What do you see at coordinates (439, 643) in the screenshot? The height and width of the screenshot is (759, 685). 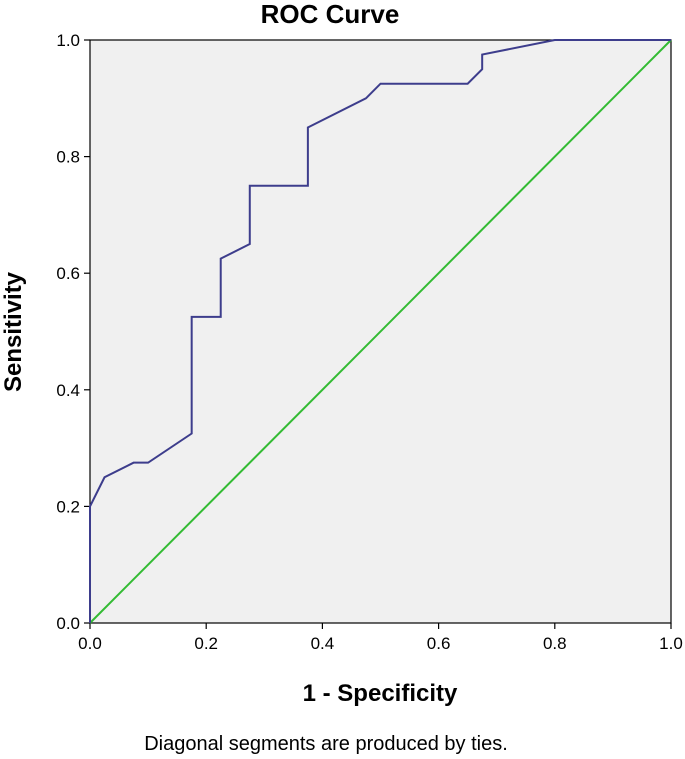 I see `x-tick-label: 0.6` at bounding box center [439, 643].